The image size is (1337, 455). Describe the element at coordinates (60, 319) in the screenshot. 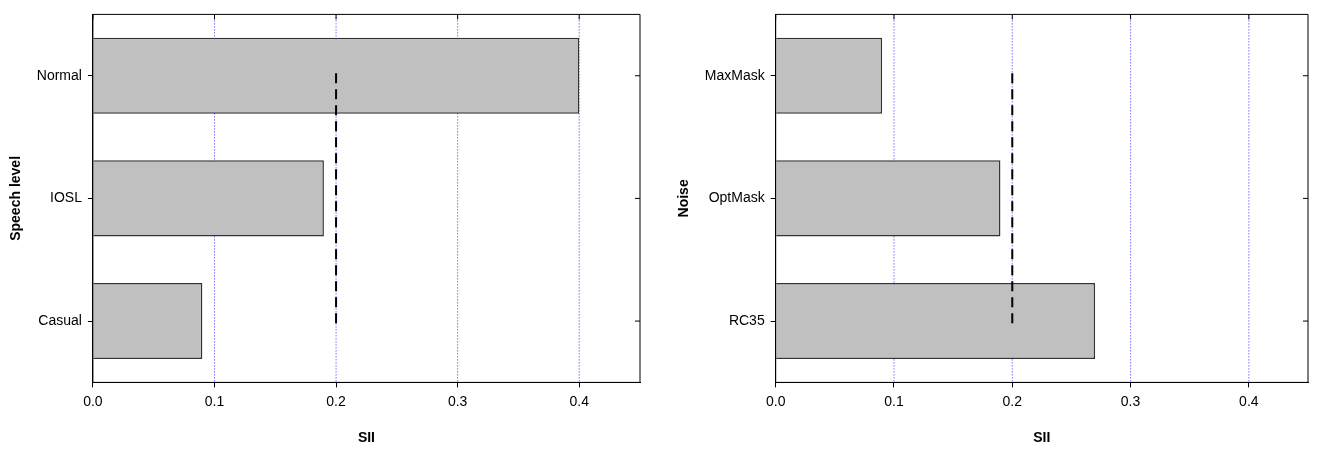

I see `y-tick-label: Casual` at that location.